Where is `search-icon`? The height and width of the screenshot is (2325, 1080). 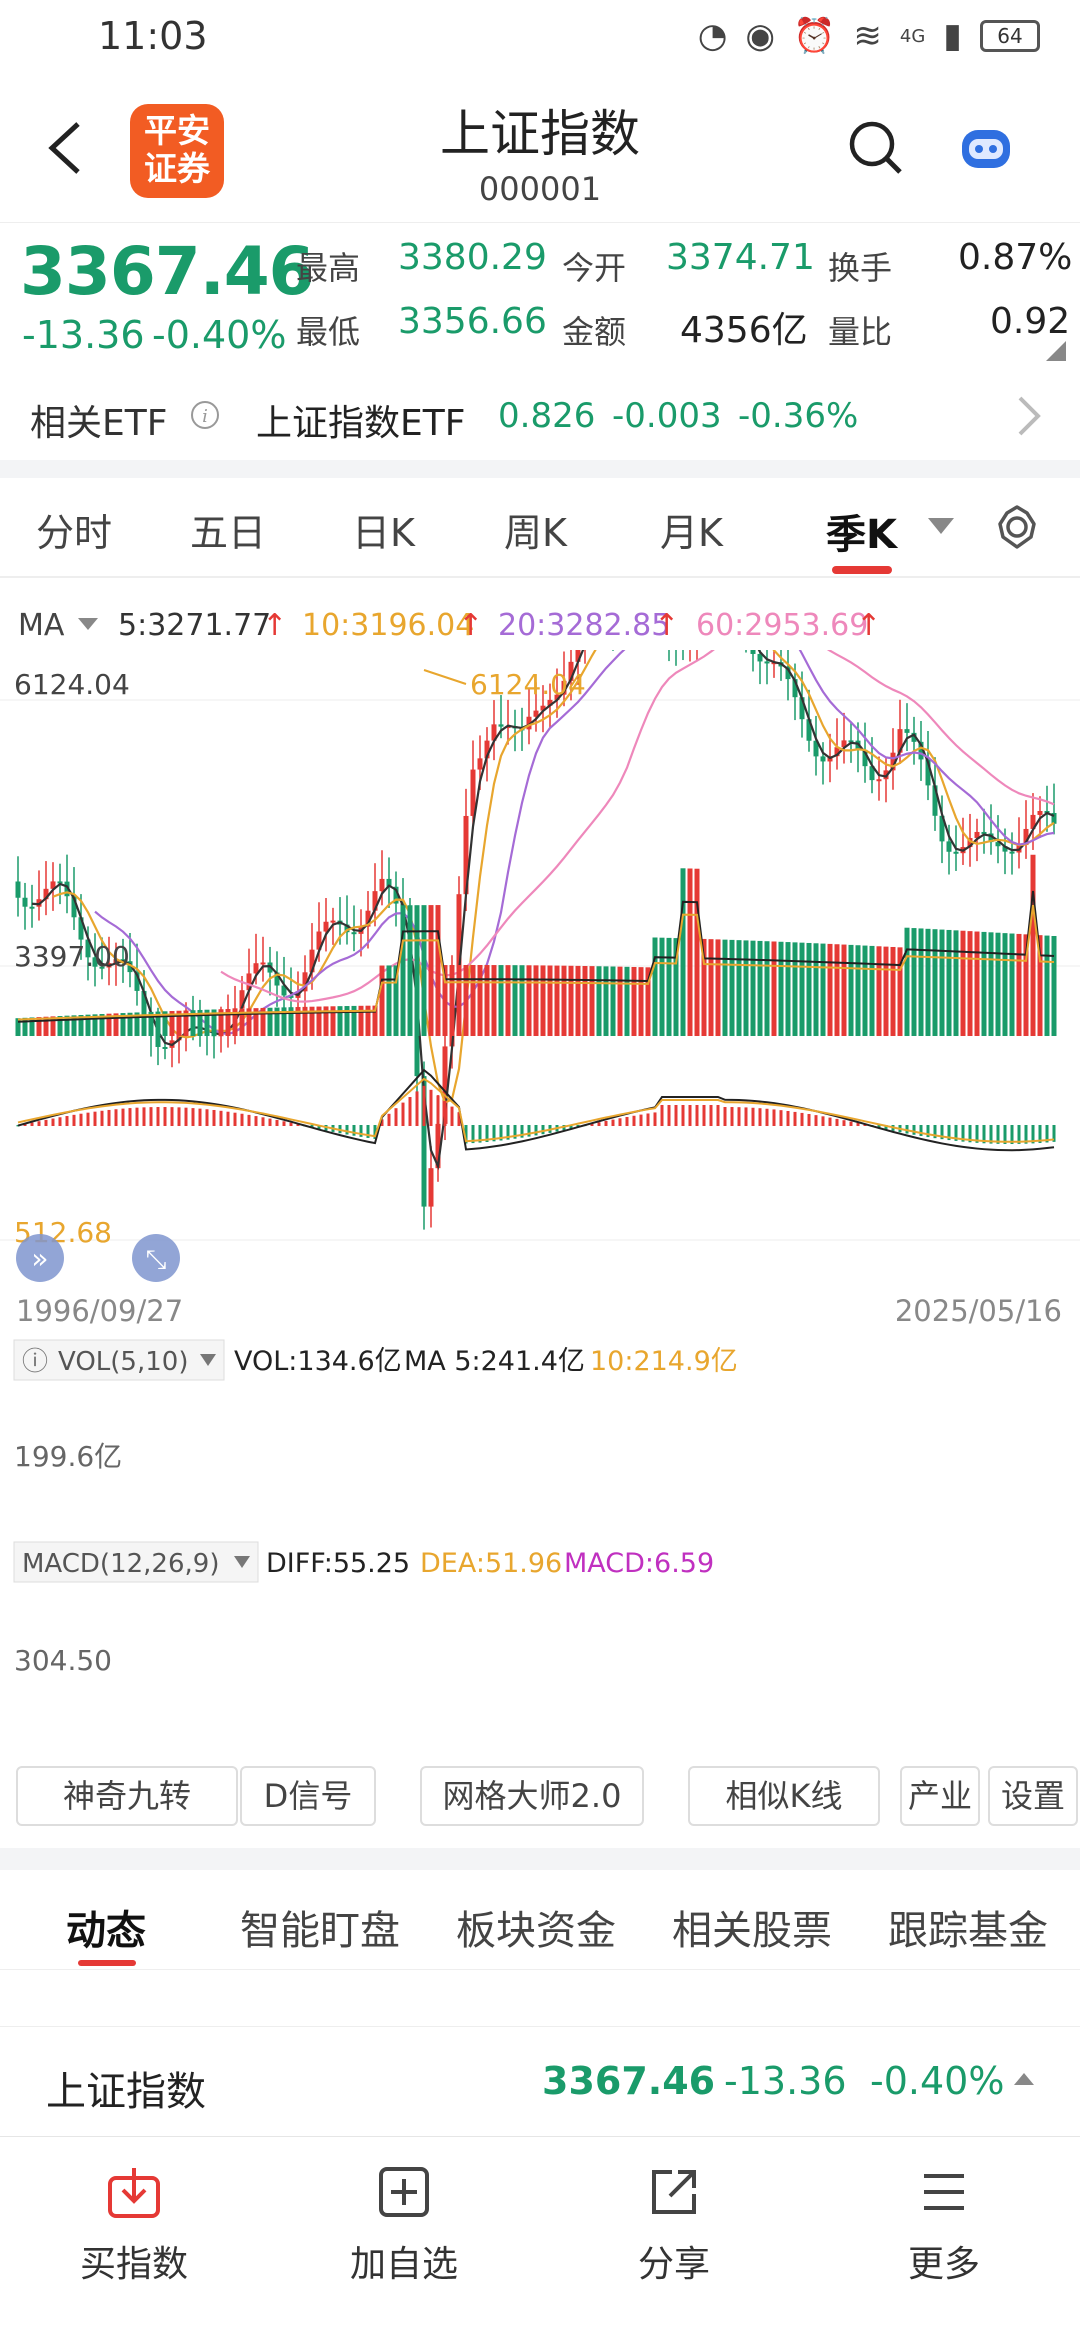 search-icon is located at coordinates (875, 147).